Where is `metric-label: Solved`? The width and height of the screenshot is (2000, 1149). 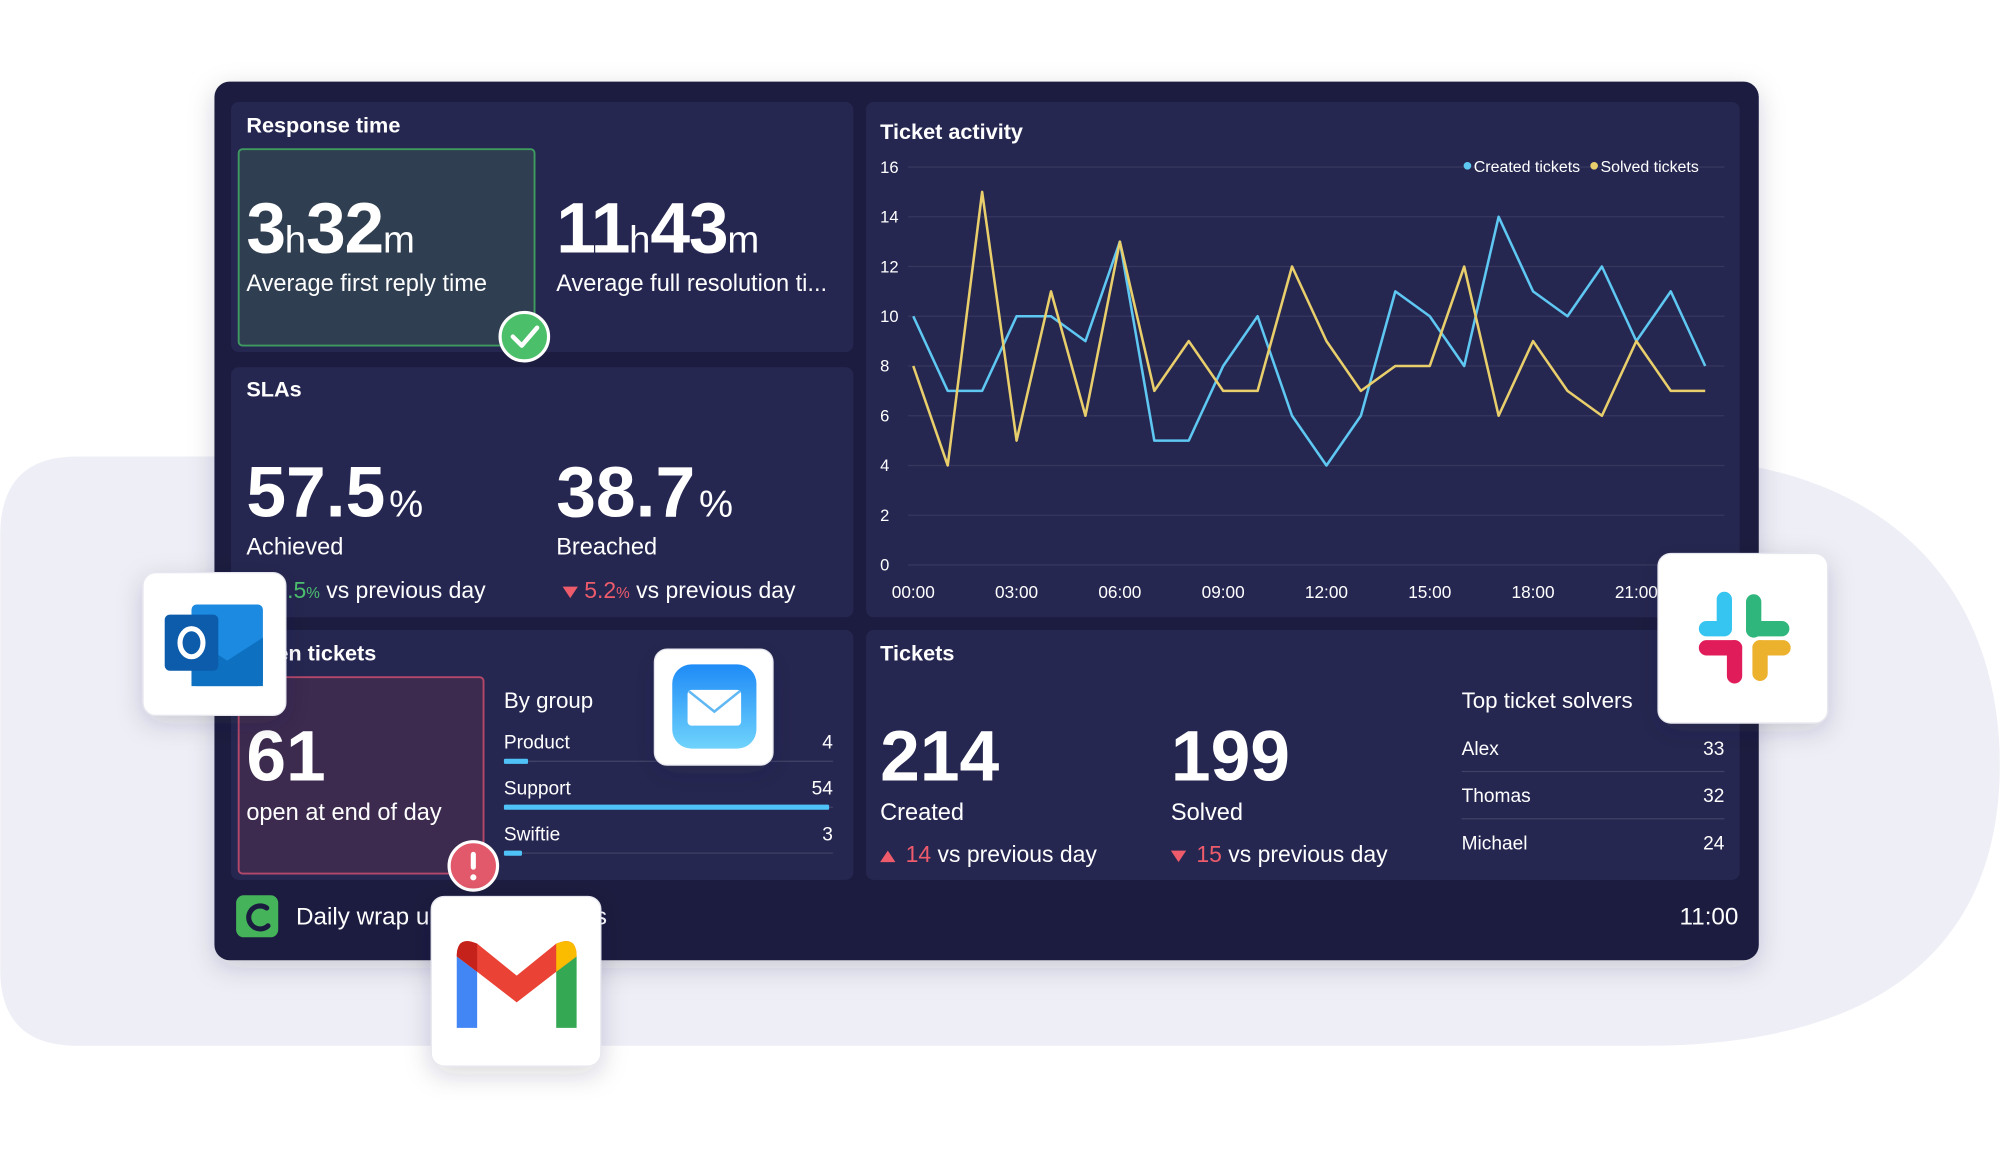 metric-label: Solved is located at coordinates (1207, 812).